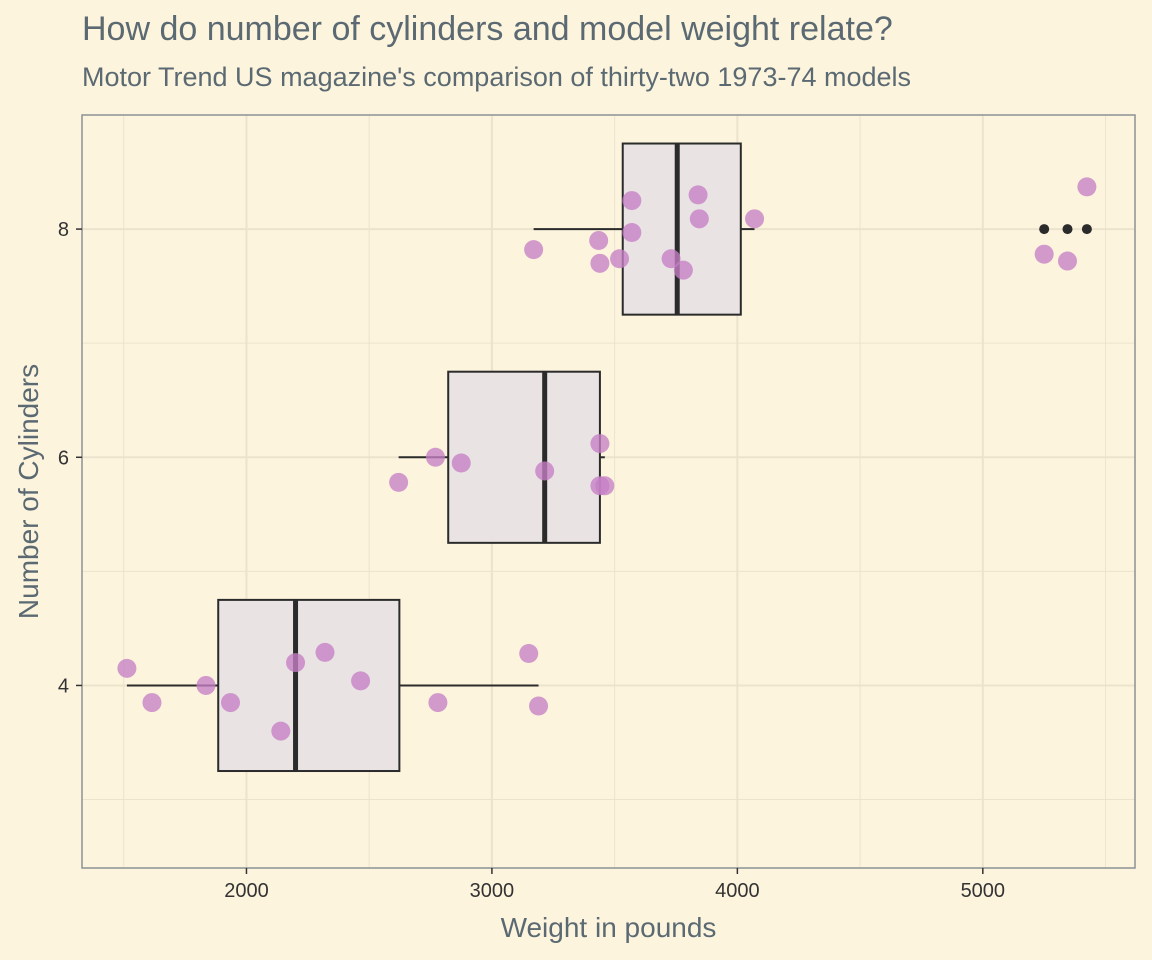 This screenshot has height=960, width=1152. Describe the element at coordinates (737, 891) in the screenshot. I see `x-tick-label: 4000` at that location.